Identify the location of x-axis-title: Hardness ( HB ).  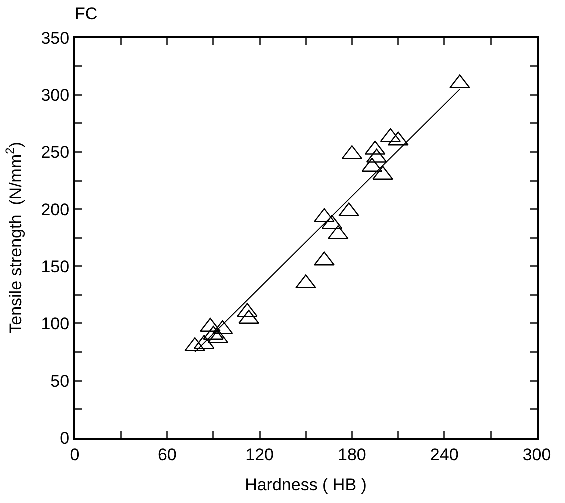
(306, 484).